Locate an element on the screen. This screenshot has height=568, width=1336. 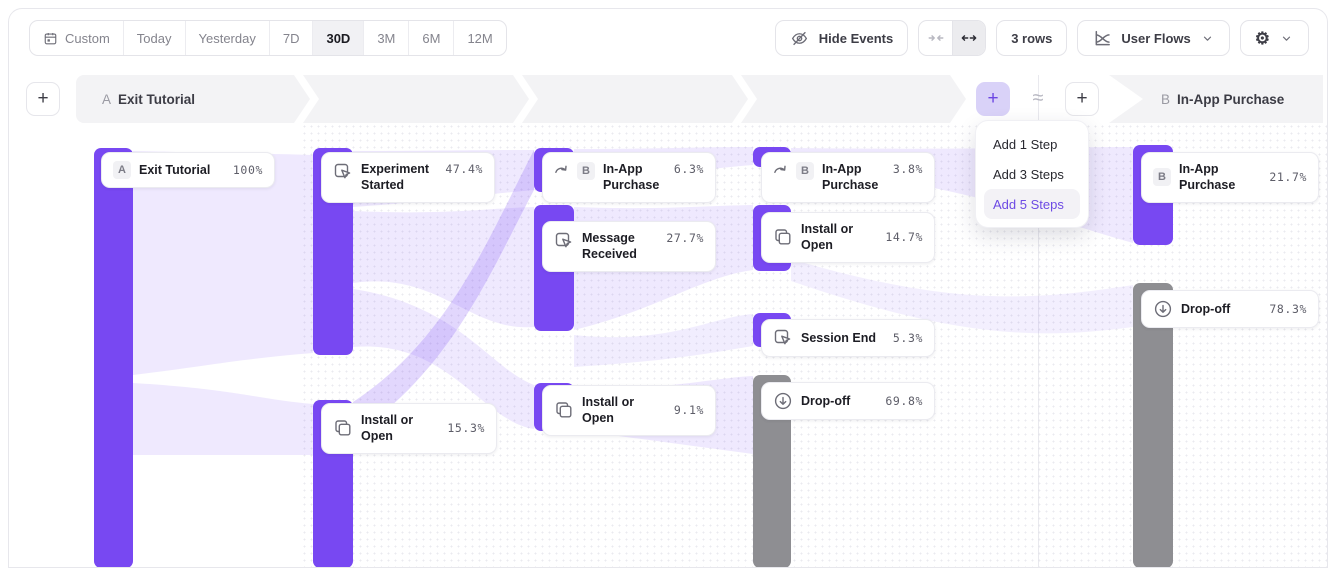
settings-button: ⚙ is located at coordinates (1274, 38).